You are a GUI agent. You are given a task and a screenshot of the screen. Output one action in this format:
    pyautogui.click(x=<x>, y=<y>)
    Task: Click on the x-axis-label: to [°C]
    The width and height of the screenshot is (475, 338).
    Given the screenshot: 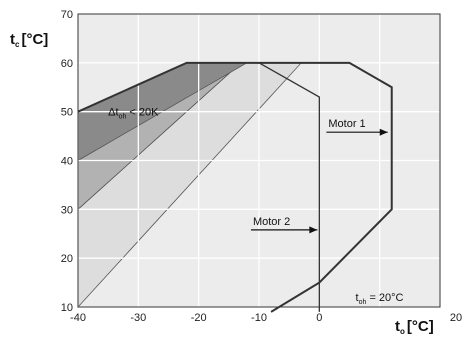 What is the action you would take?
    pyautogui.click(x=414, y=327)
    